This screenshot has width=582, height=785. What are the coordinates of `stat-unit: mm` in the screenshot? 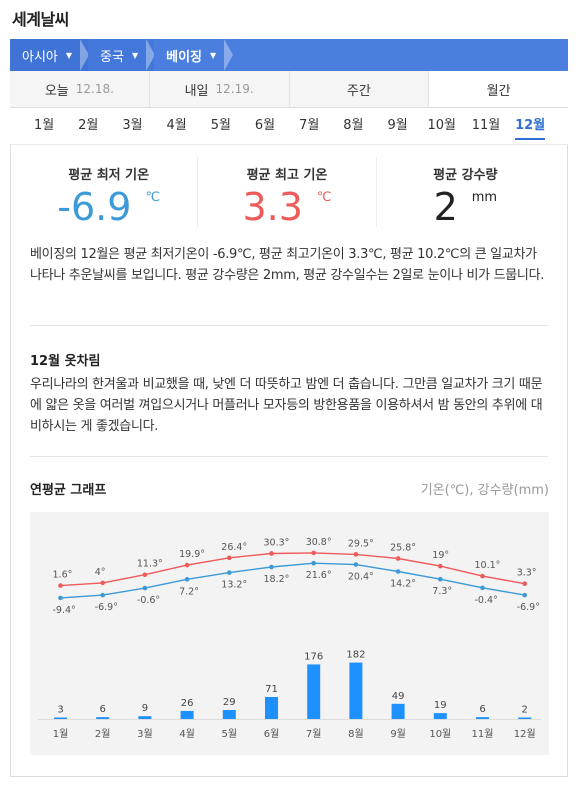 It's located at (484, 197).